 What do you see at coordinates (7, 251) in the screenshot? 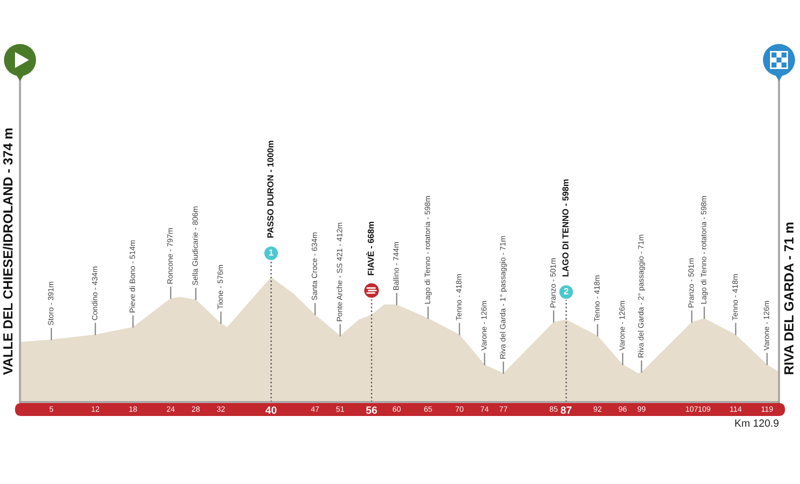
I see `text: VALLE DEL CHIESE/IDROLAND - 374 m` at bounding box center [7, 251].